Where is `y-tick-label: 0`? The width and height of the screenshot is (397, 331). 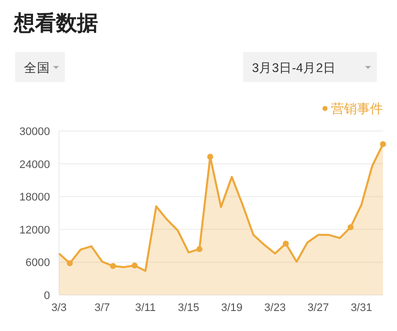
y-tick-label: 0 is located at coordinates (47, 296).